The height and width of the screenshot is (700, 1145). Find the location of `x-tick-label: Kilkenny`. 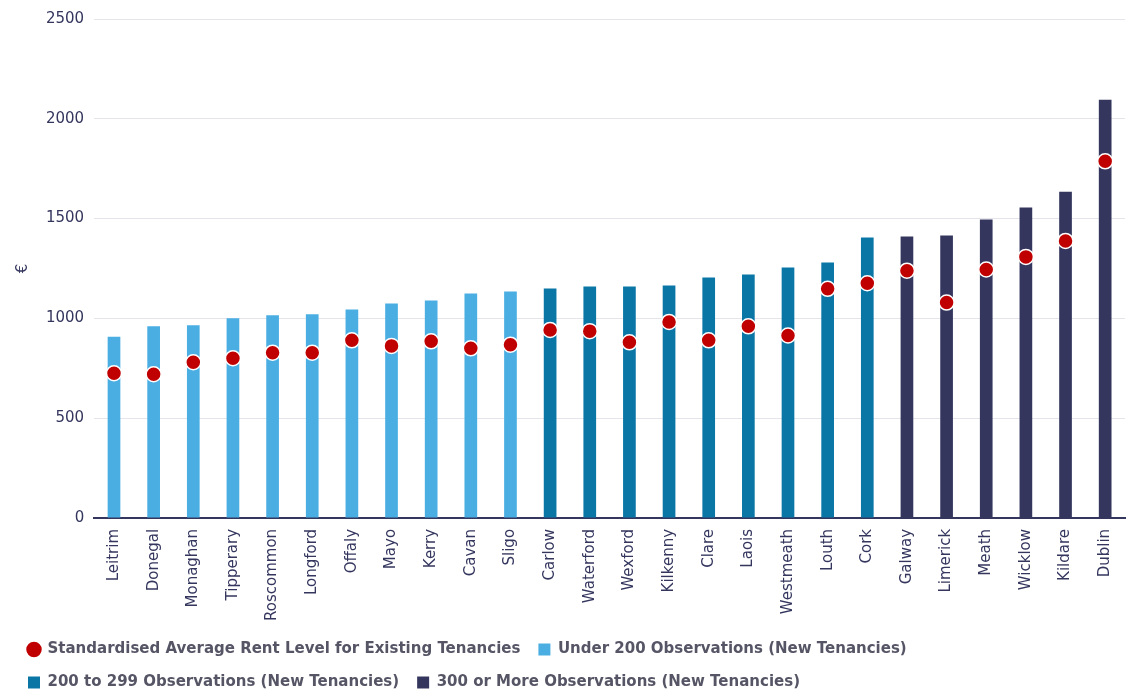

x-tick-label: Kilkenny is located at coordinates (667, 560).